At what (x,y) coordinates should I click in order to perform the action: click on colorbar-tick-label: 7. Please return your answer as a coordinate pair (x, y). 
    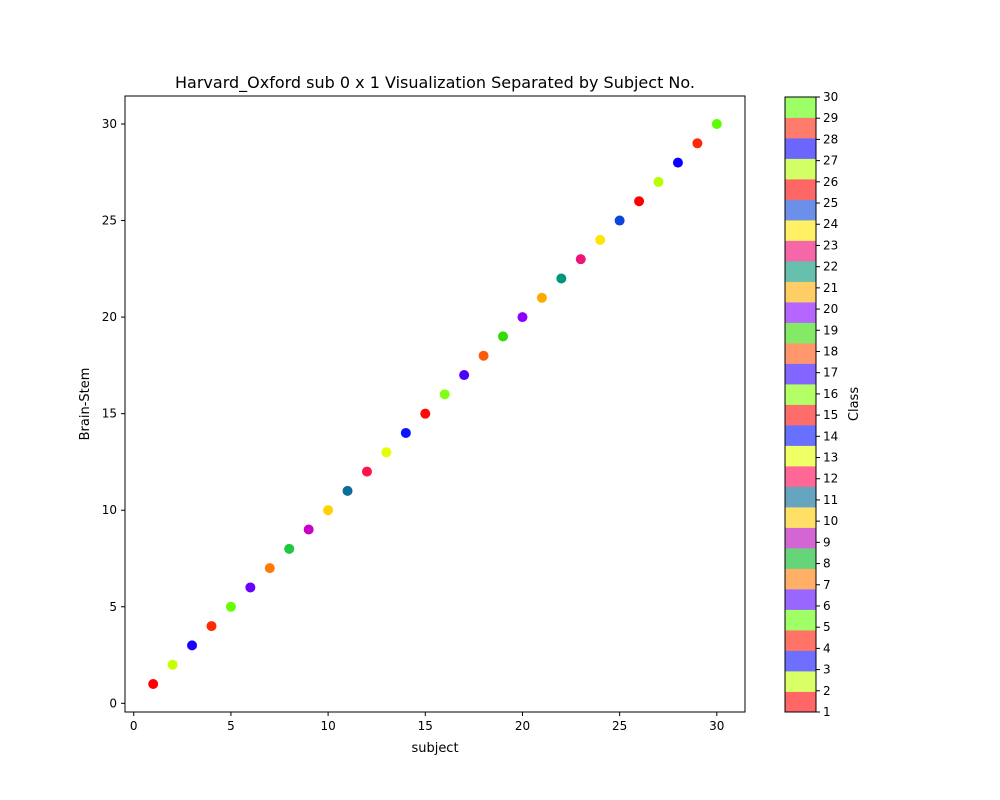
    Looking at the image, I should click on (827, 585).